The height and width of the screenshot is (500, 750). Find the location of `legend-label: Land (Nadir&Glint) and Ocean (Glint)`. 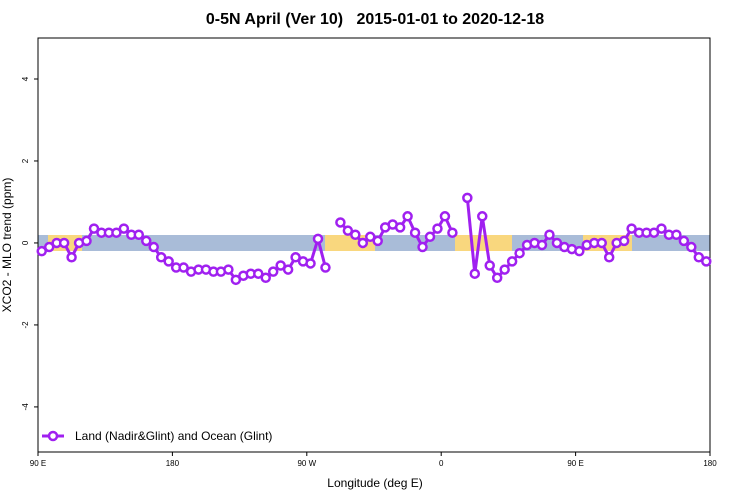

legend-label: Land (Nadir&Glint) and Ocean (Glint) is located at coordinates (173, 436).